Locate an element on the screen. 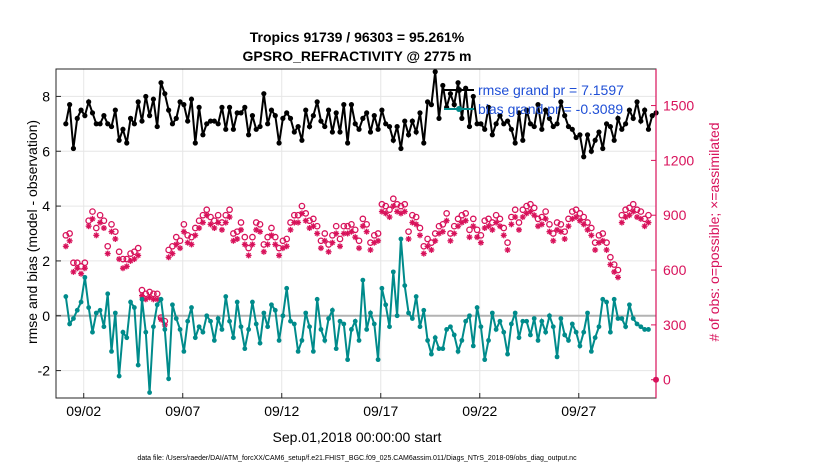  legend-rmse-marker is located at coordinates (459, 90).